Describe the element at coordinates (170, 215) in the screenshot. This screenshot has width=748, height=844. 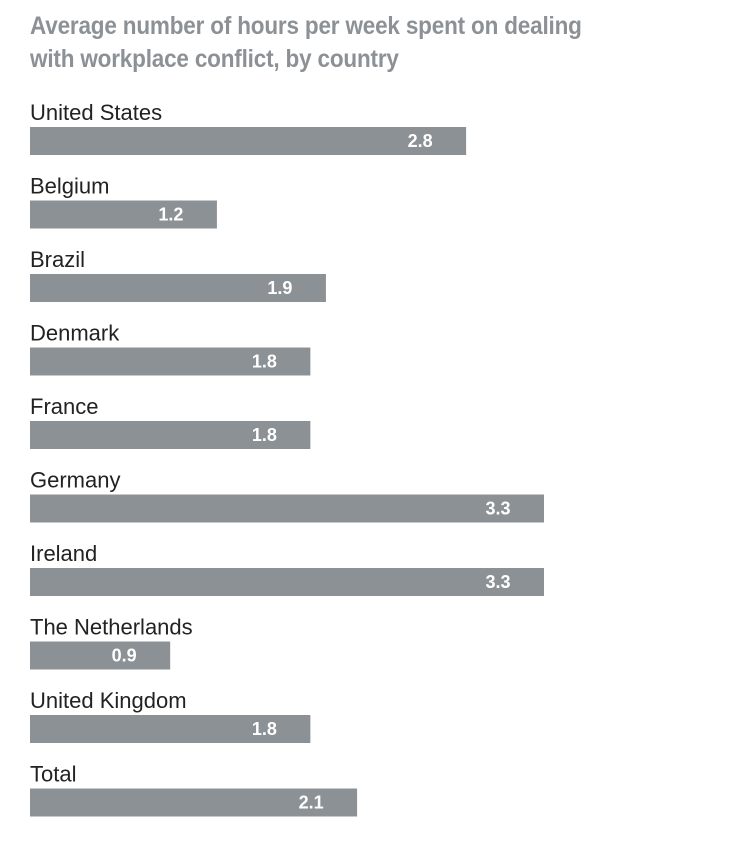
I see `bar-value-label: 1.2` at that location.